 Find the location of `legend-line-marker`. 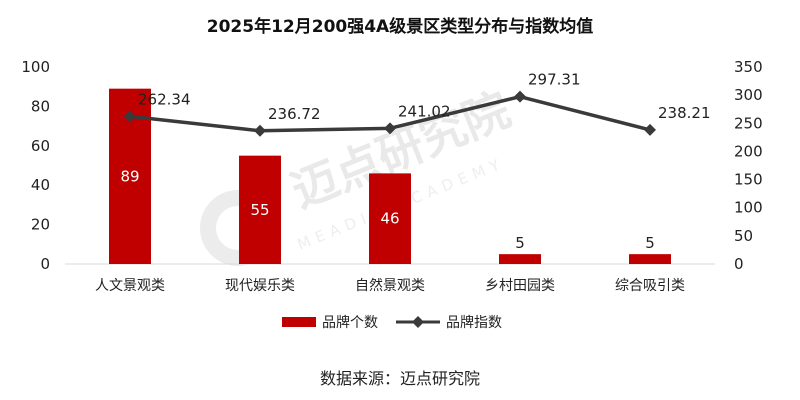

legend-line-marker is located at coordinates (418, 322).